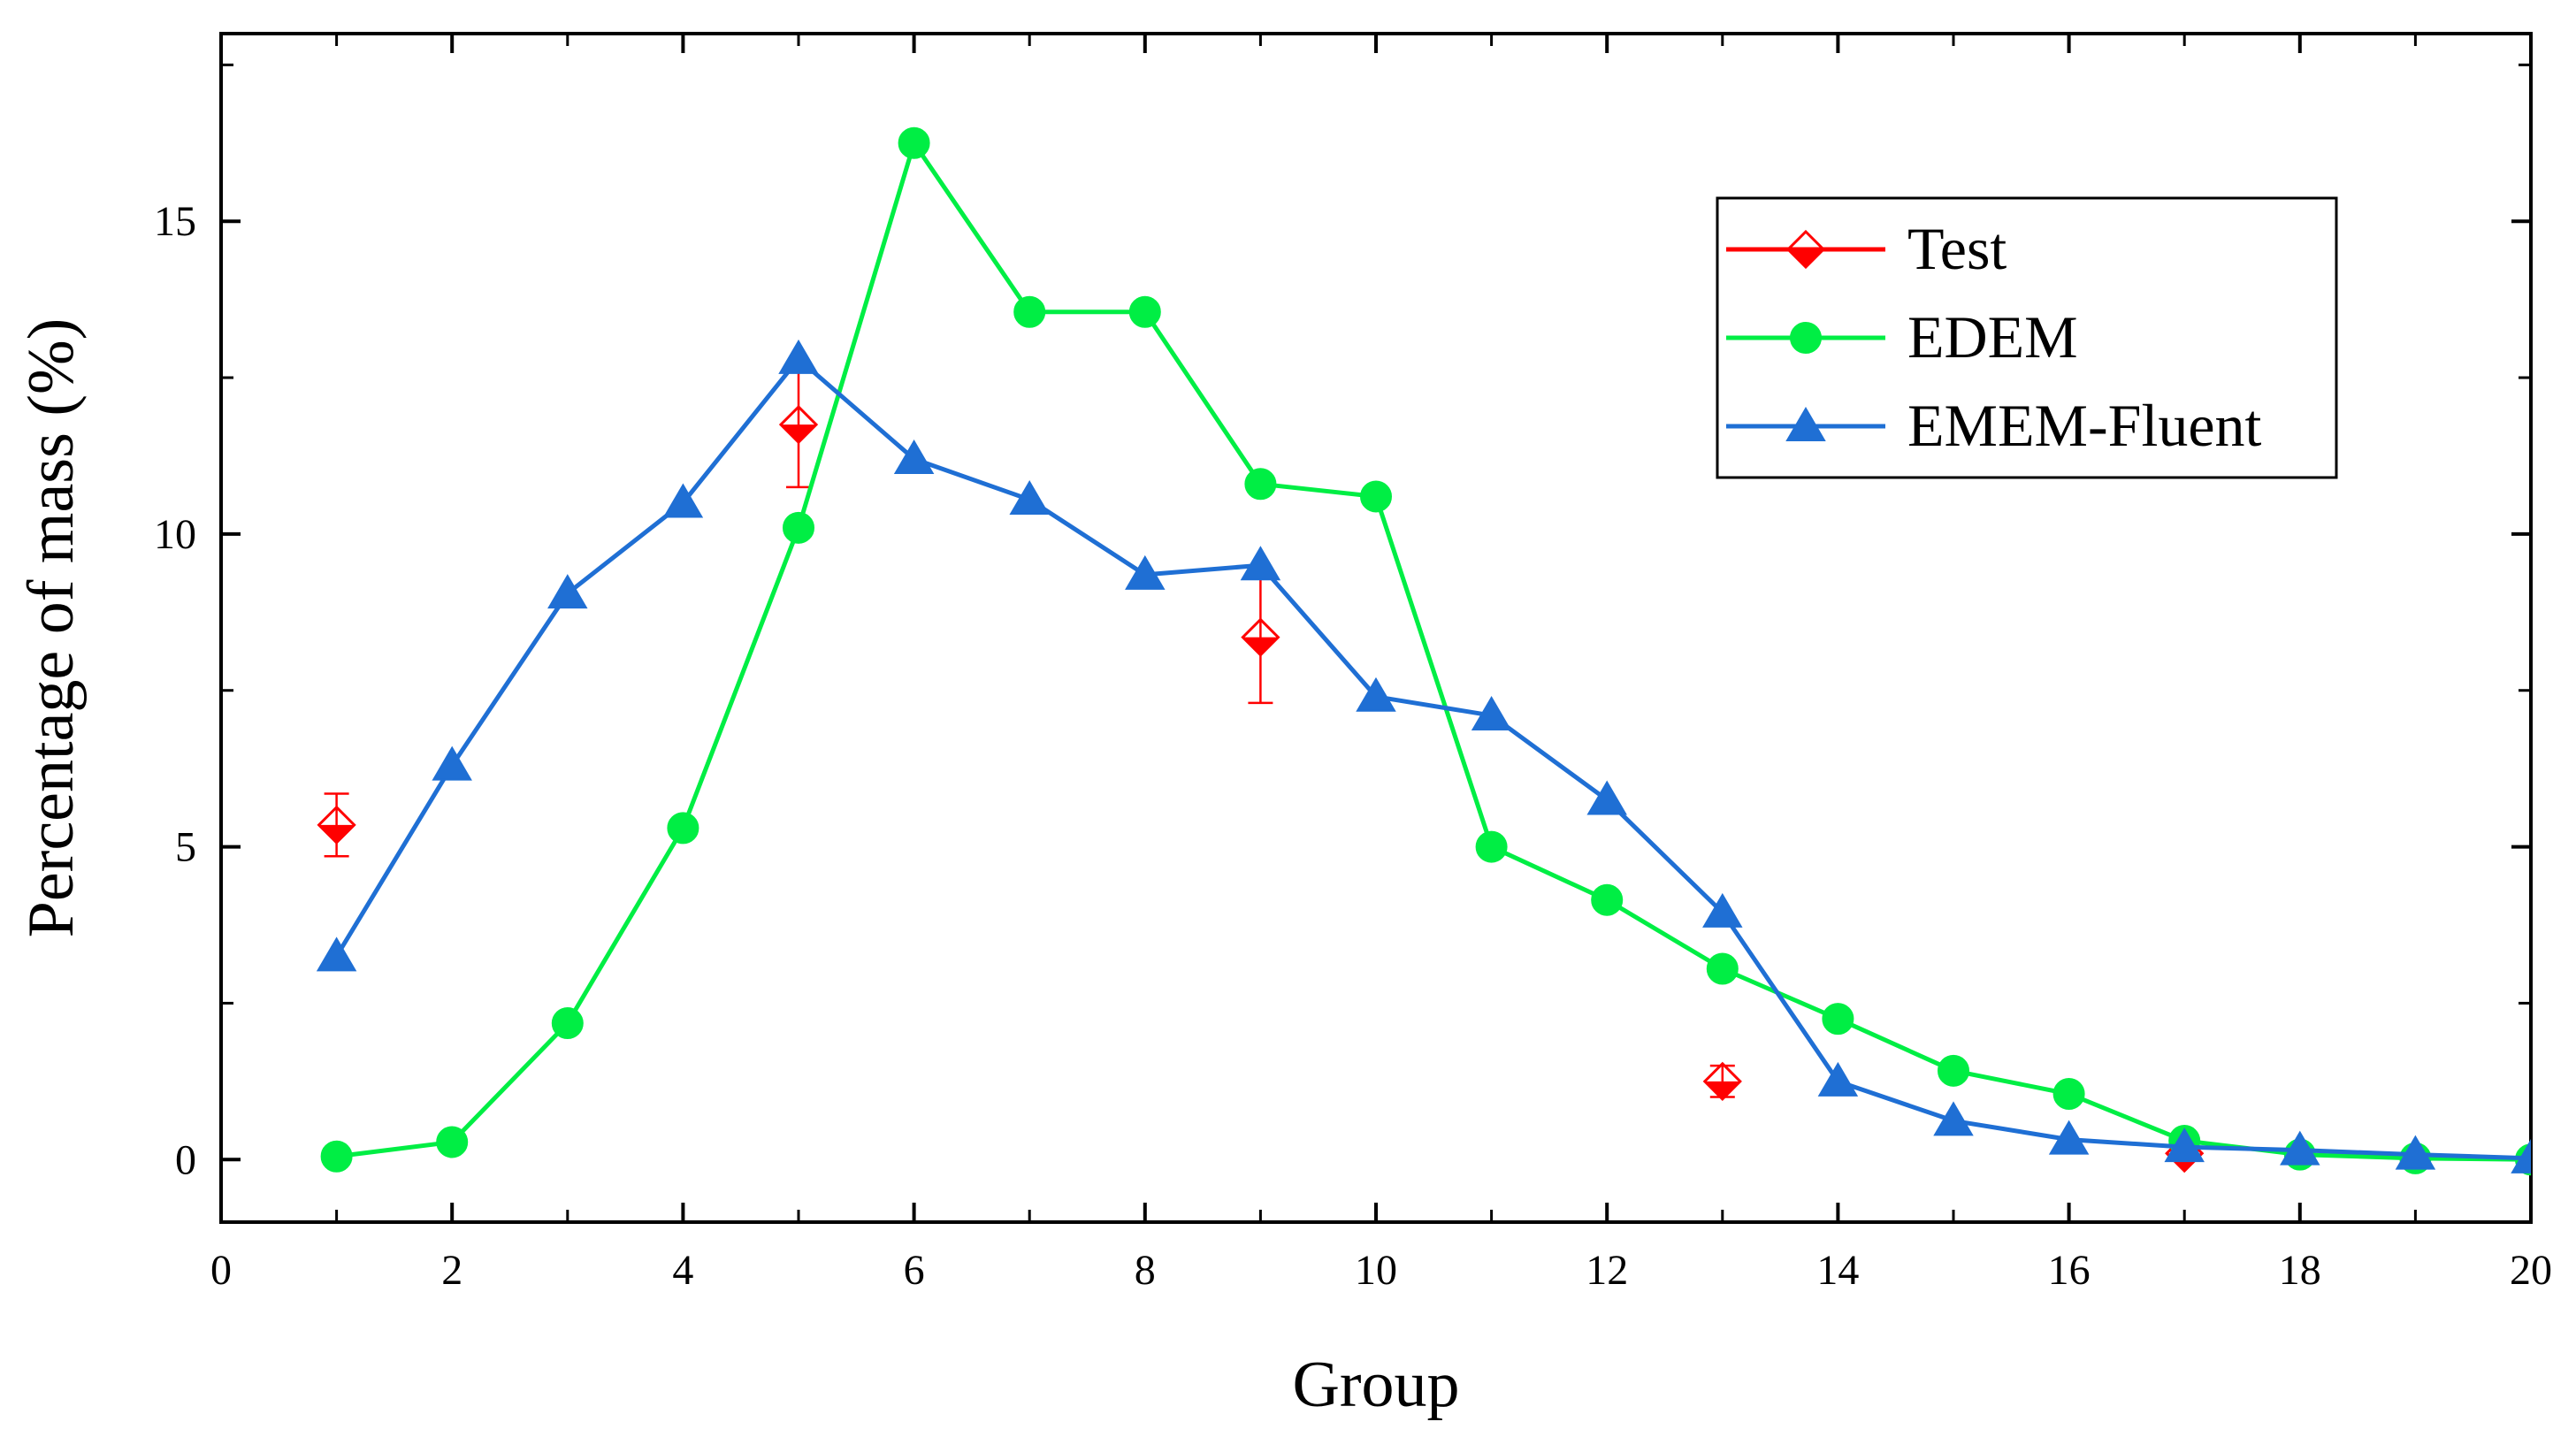 The height and width of the screenshot is (1437, 2576). Describe the element at coordinates (185, 1159) in the screenshot. I see `y-tick-label: 0` at that location.